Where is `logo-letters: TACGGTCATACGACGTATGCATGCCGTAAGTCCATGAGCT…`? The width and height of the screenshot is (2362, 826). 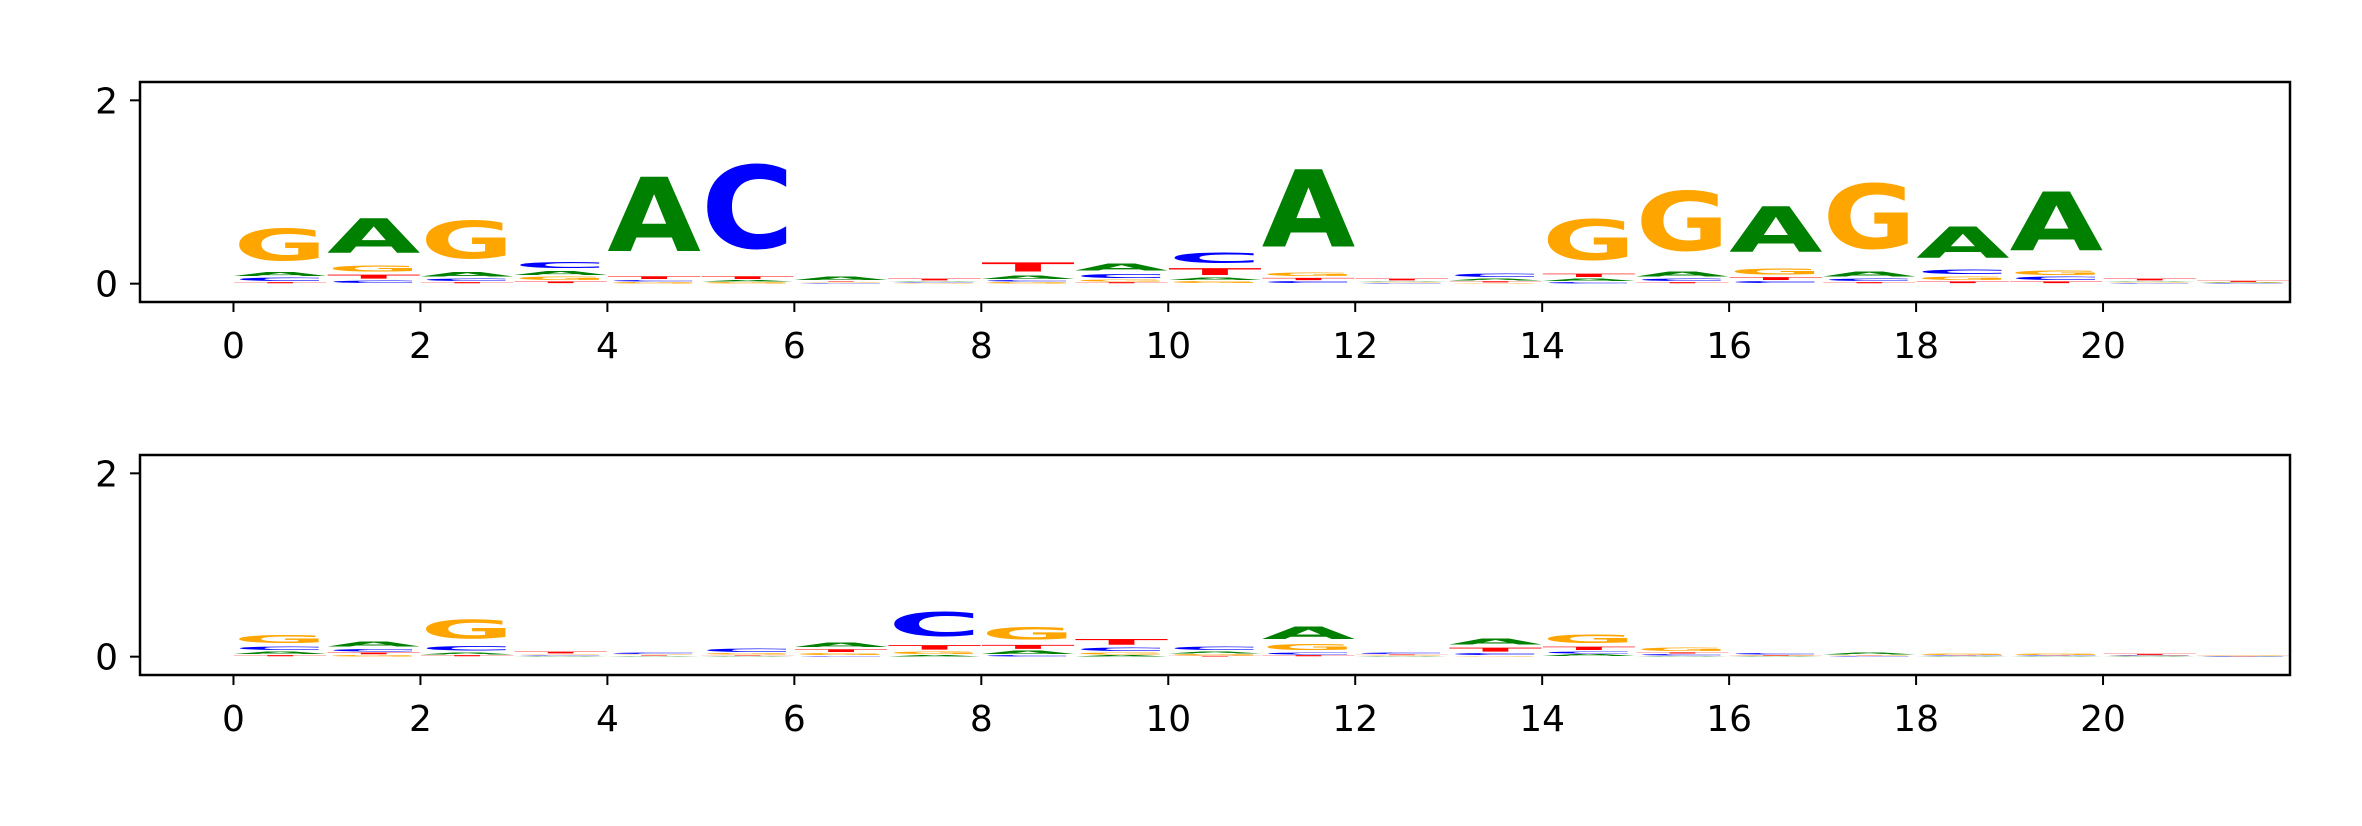
logo-letters: TACGGTCATACGACGTATGCATGCCGTAAGTCCATGAGCT… is located at coordinates (1261, 631).